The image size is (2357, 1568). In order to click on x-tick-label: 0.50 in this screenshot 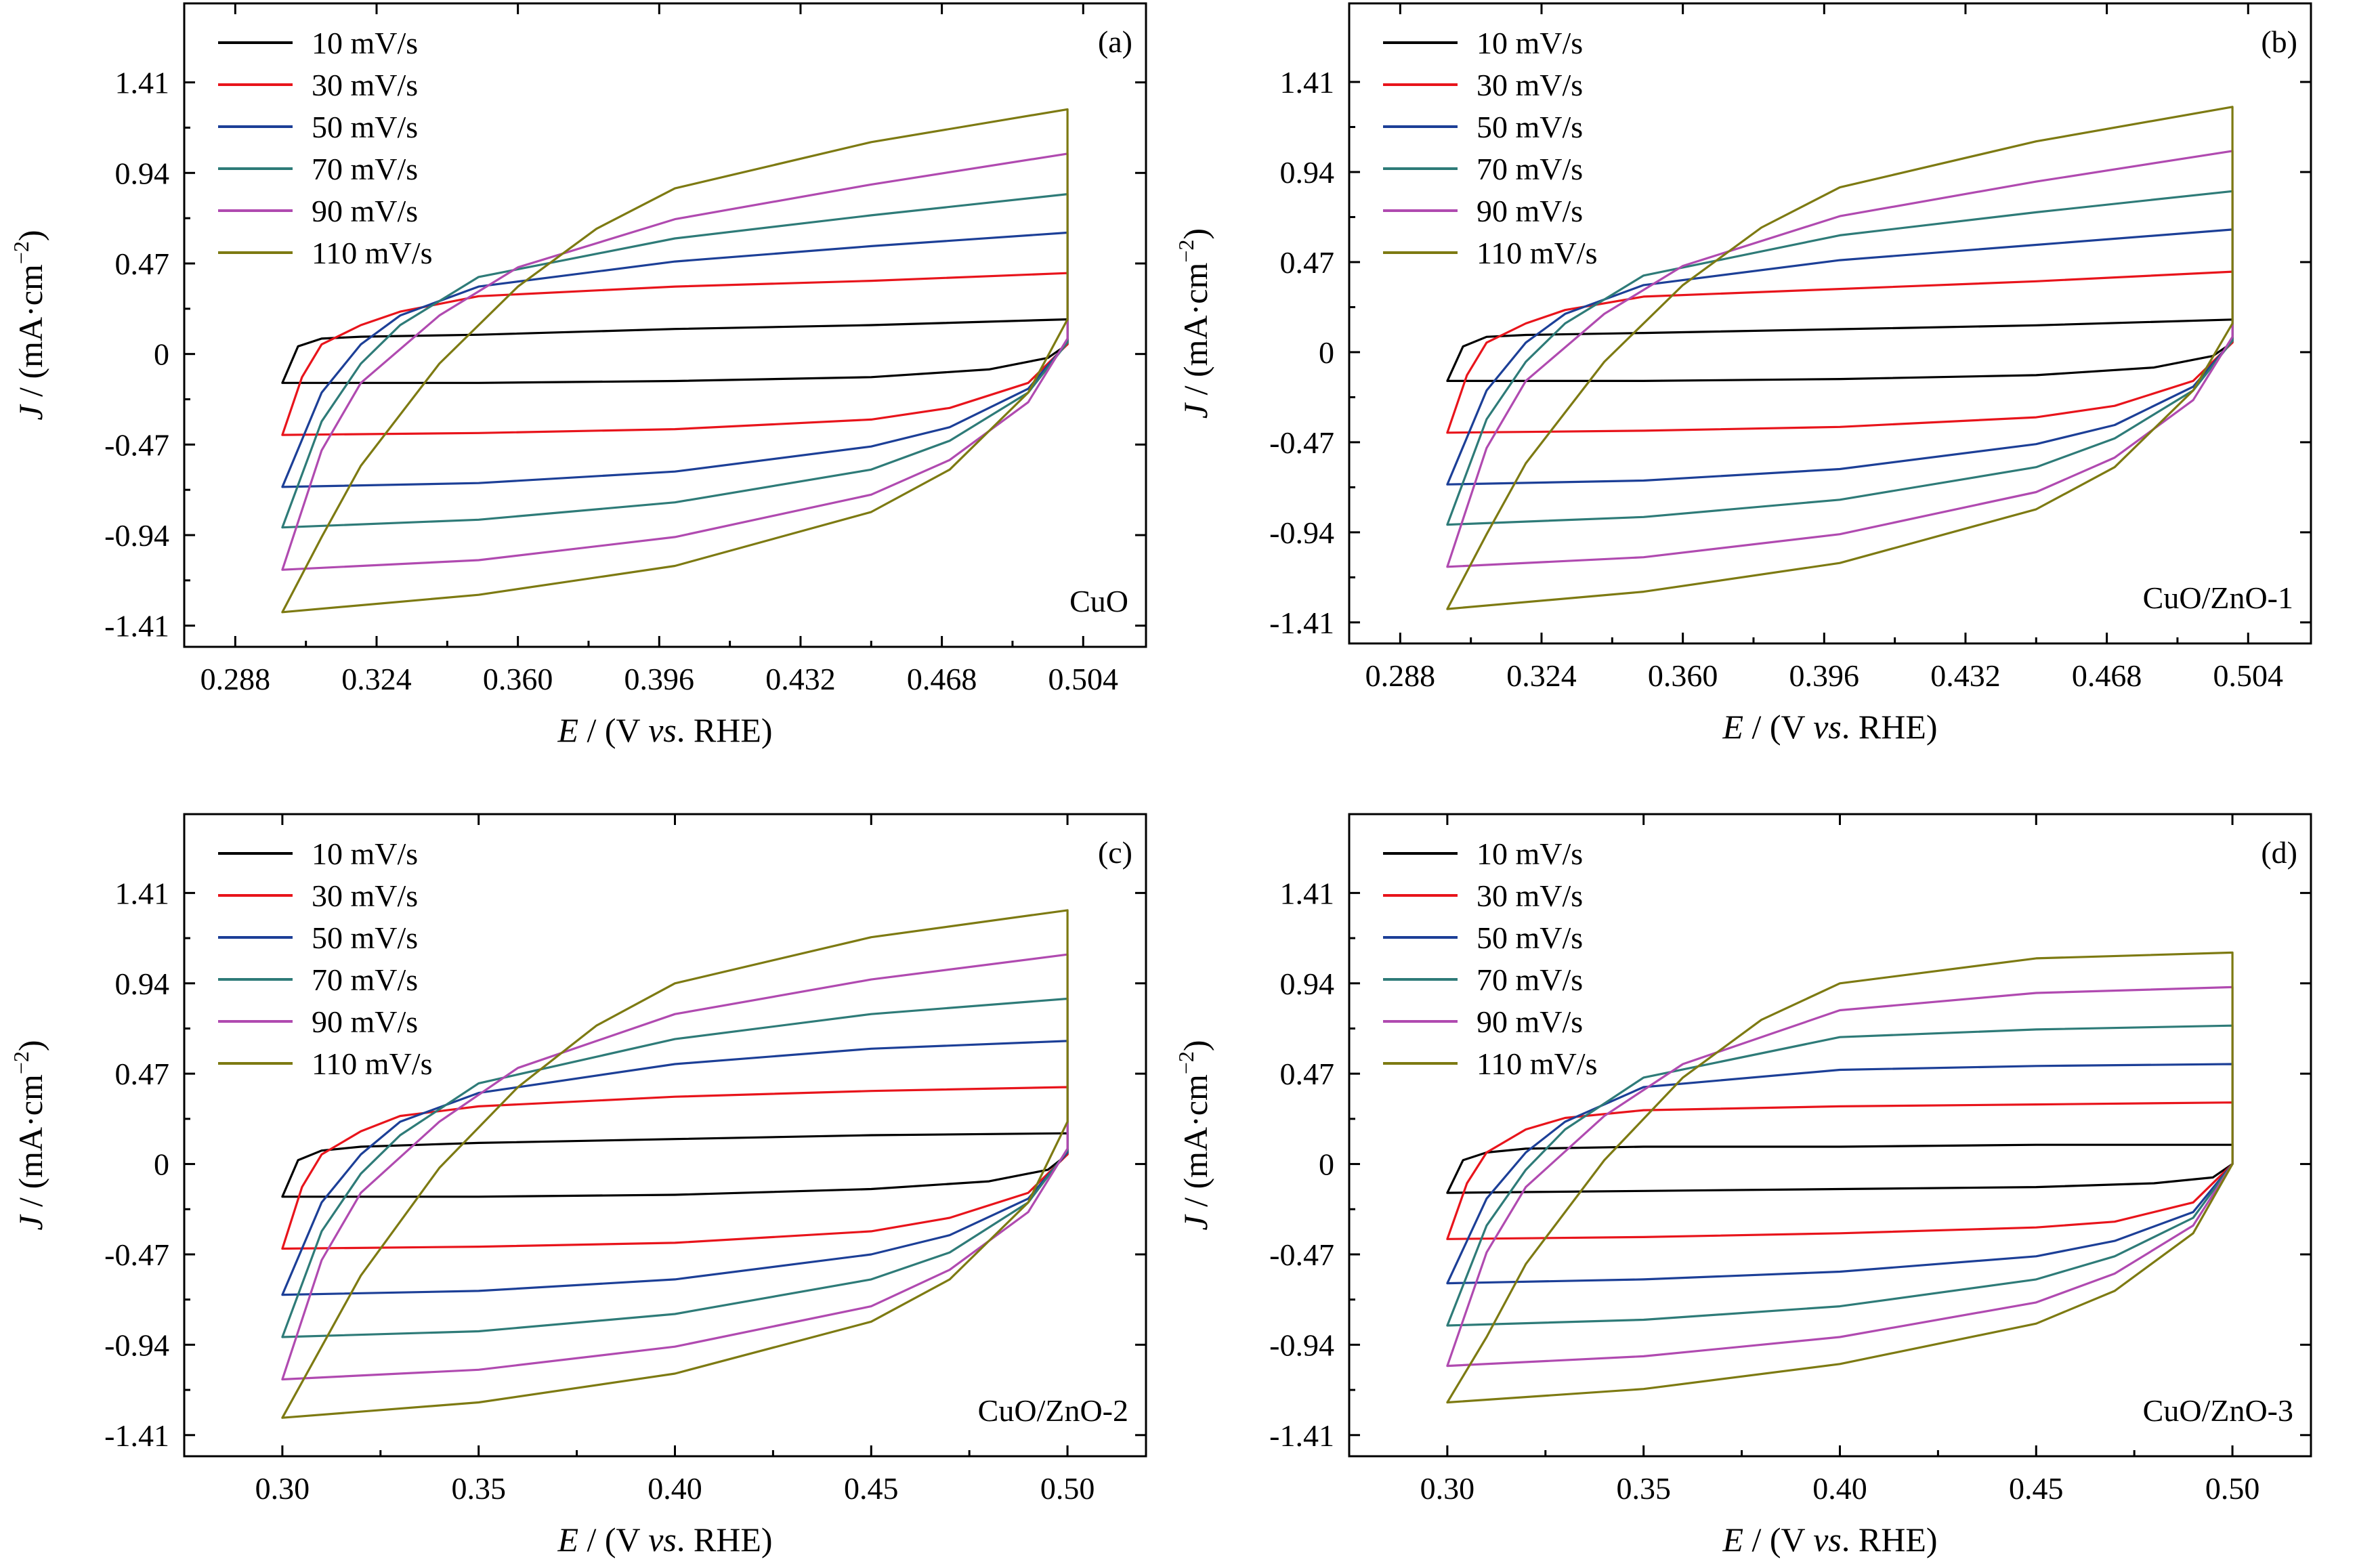, I will do `click(1067, 1488)`.